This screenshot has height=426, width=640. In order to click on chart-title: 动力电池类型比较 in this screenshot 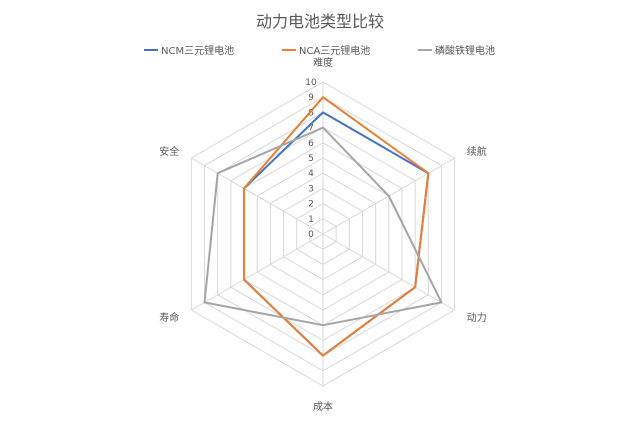, I will do `click(319, 21)`.